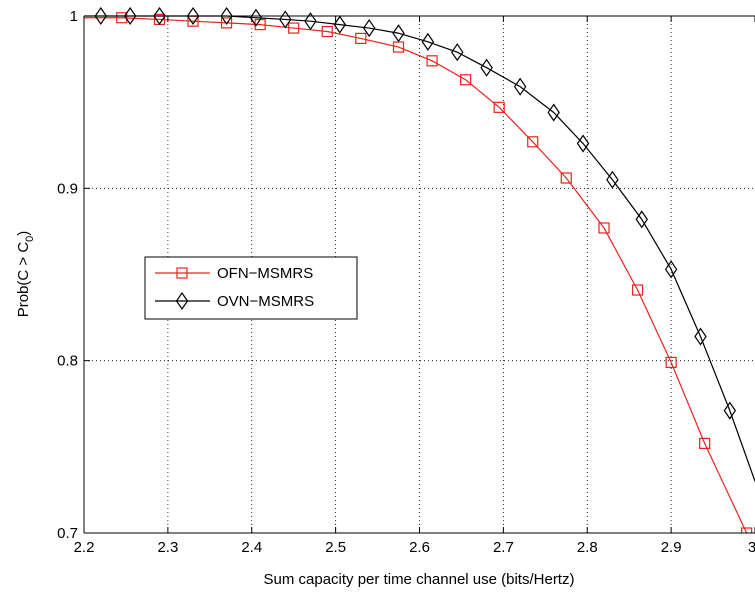 The height and width of the screenshot is (593, 755). Describe the element at coordinates (84, 547) in the screenshot. I see `x-tick-label: 2.2` at that location.